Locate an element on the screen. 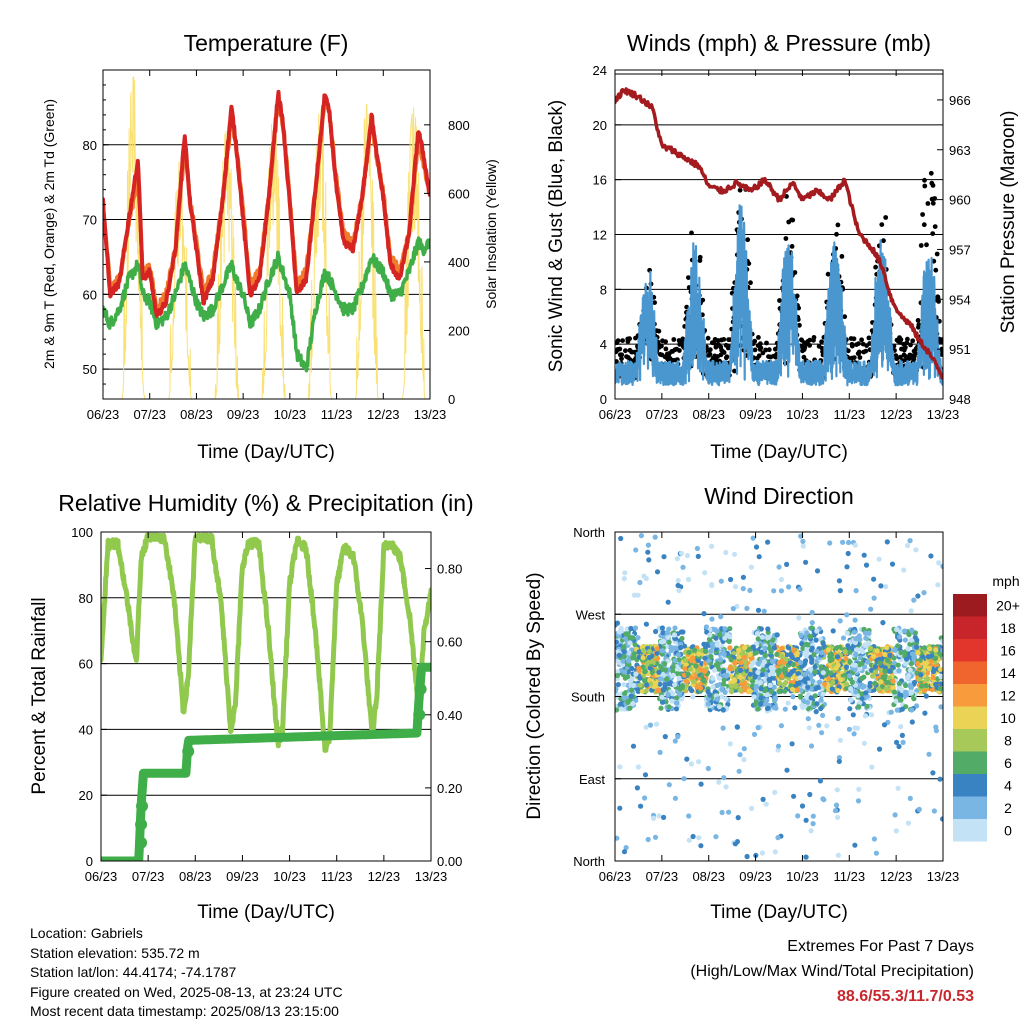 The image size is (1024, 1024). y-right-tick-label: 0.00 is located at coordinates (449, 861).